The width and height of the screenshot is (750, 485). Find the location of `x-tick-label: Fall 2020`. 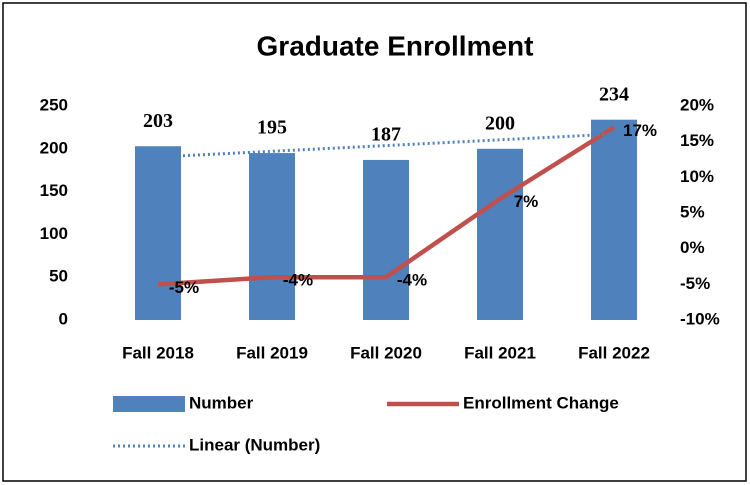

x-tick-label: Fall 2020 is located at coordinates (386, 352).